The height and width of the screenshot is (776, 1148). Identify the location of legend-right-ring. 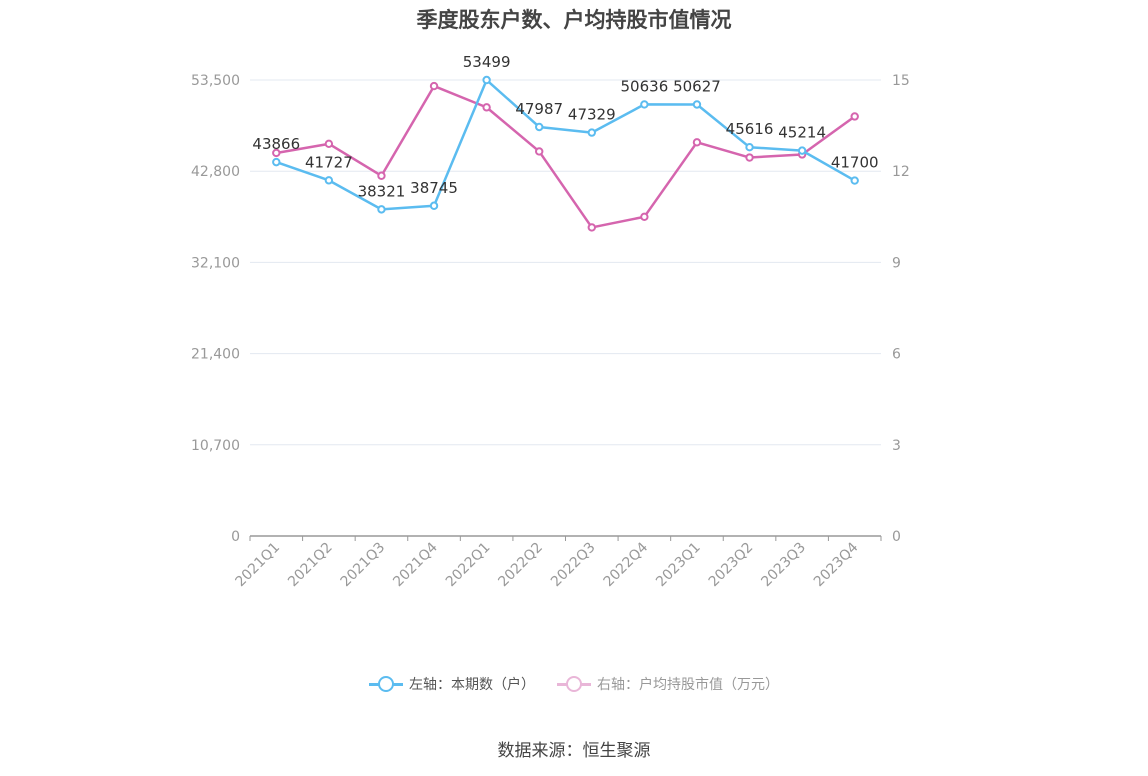
(574, 684).